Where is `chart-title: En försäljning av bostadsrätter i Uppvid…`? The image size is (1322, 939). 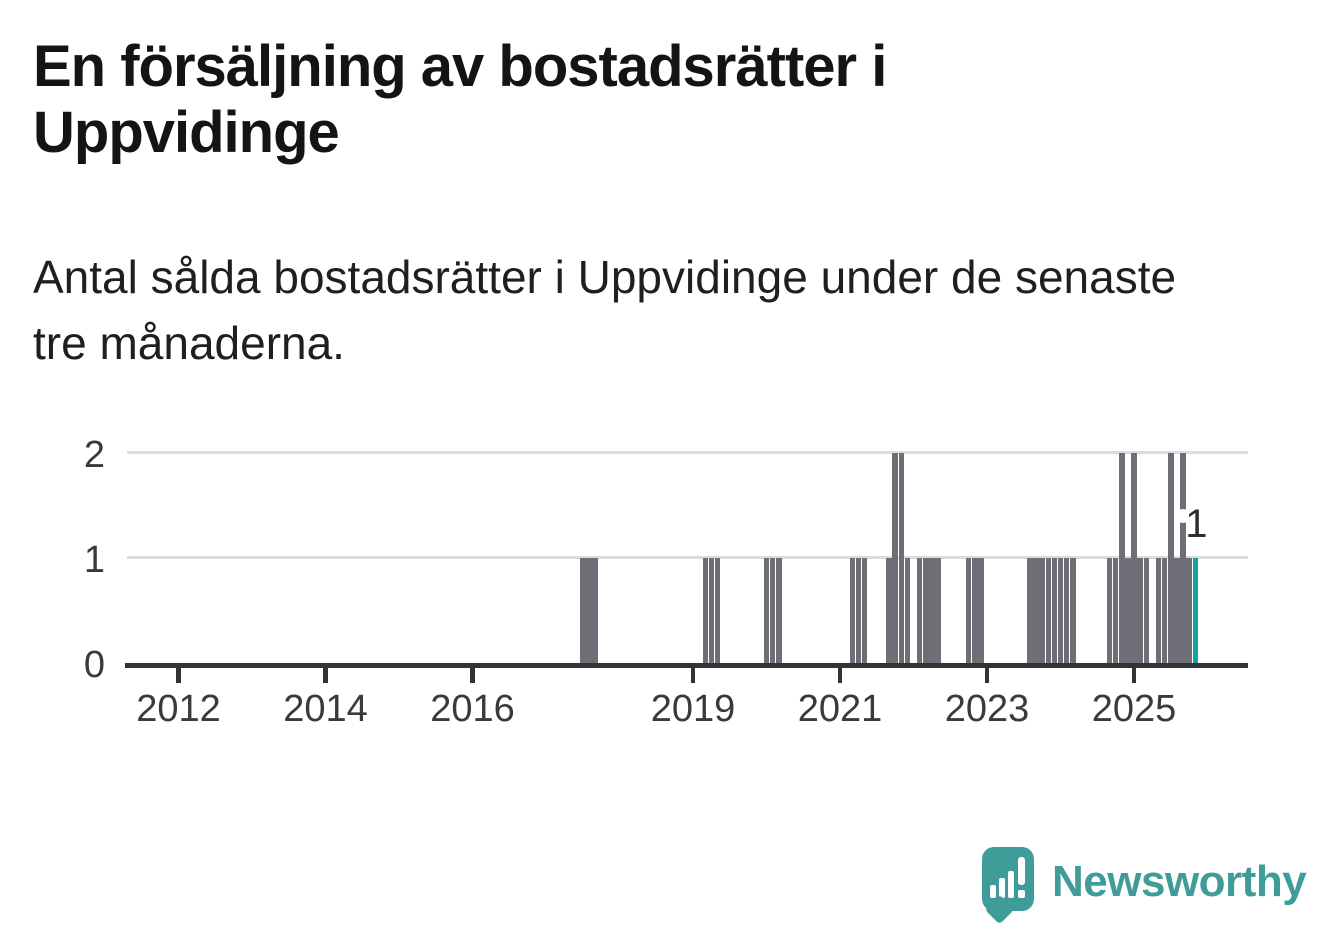 chart-title: En försäljning av bostadsrätter i Uppvid… is located at coordinates (460, 99).